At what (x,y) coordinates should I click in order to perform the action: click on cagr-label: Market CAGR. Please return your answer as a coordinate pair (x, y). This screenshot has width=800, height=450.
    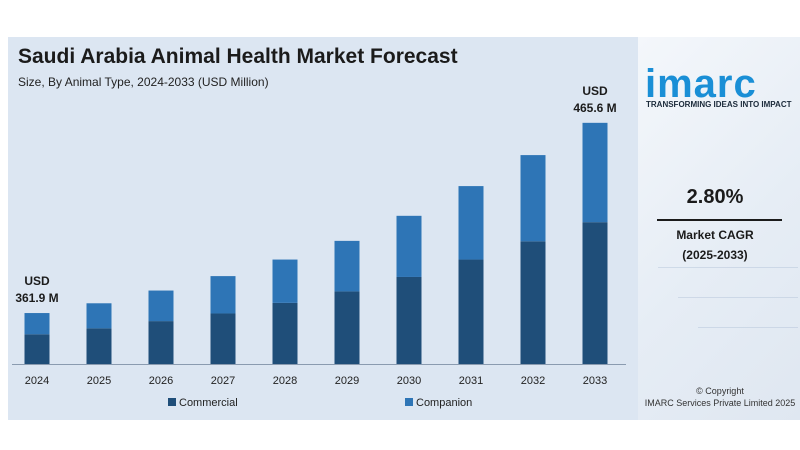
    Looking at the image, I should click on (715, 235).